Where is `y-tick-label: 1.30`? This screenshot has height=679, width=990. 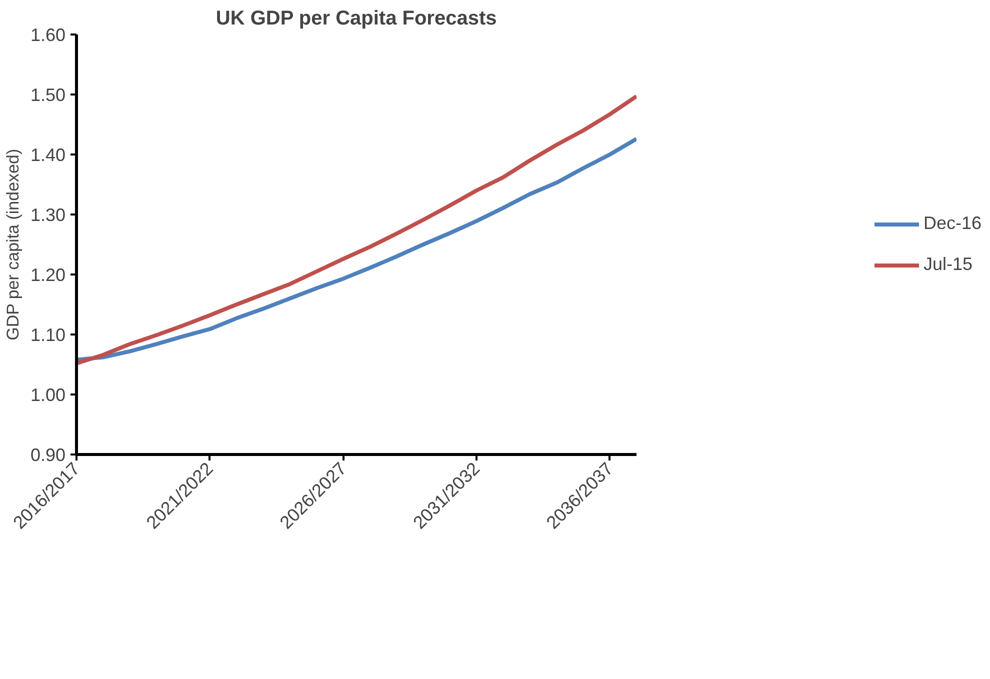 y-tick-label: 1.30 is located at coordinates (48, 215).